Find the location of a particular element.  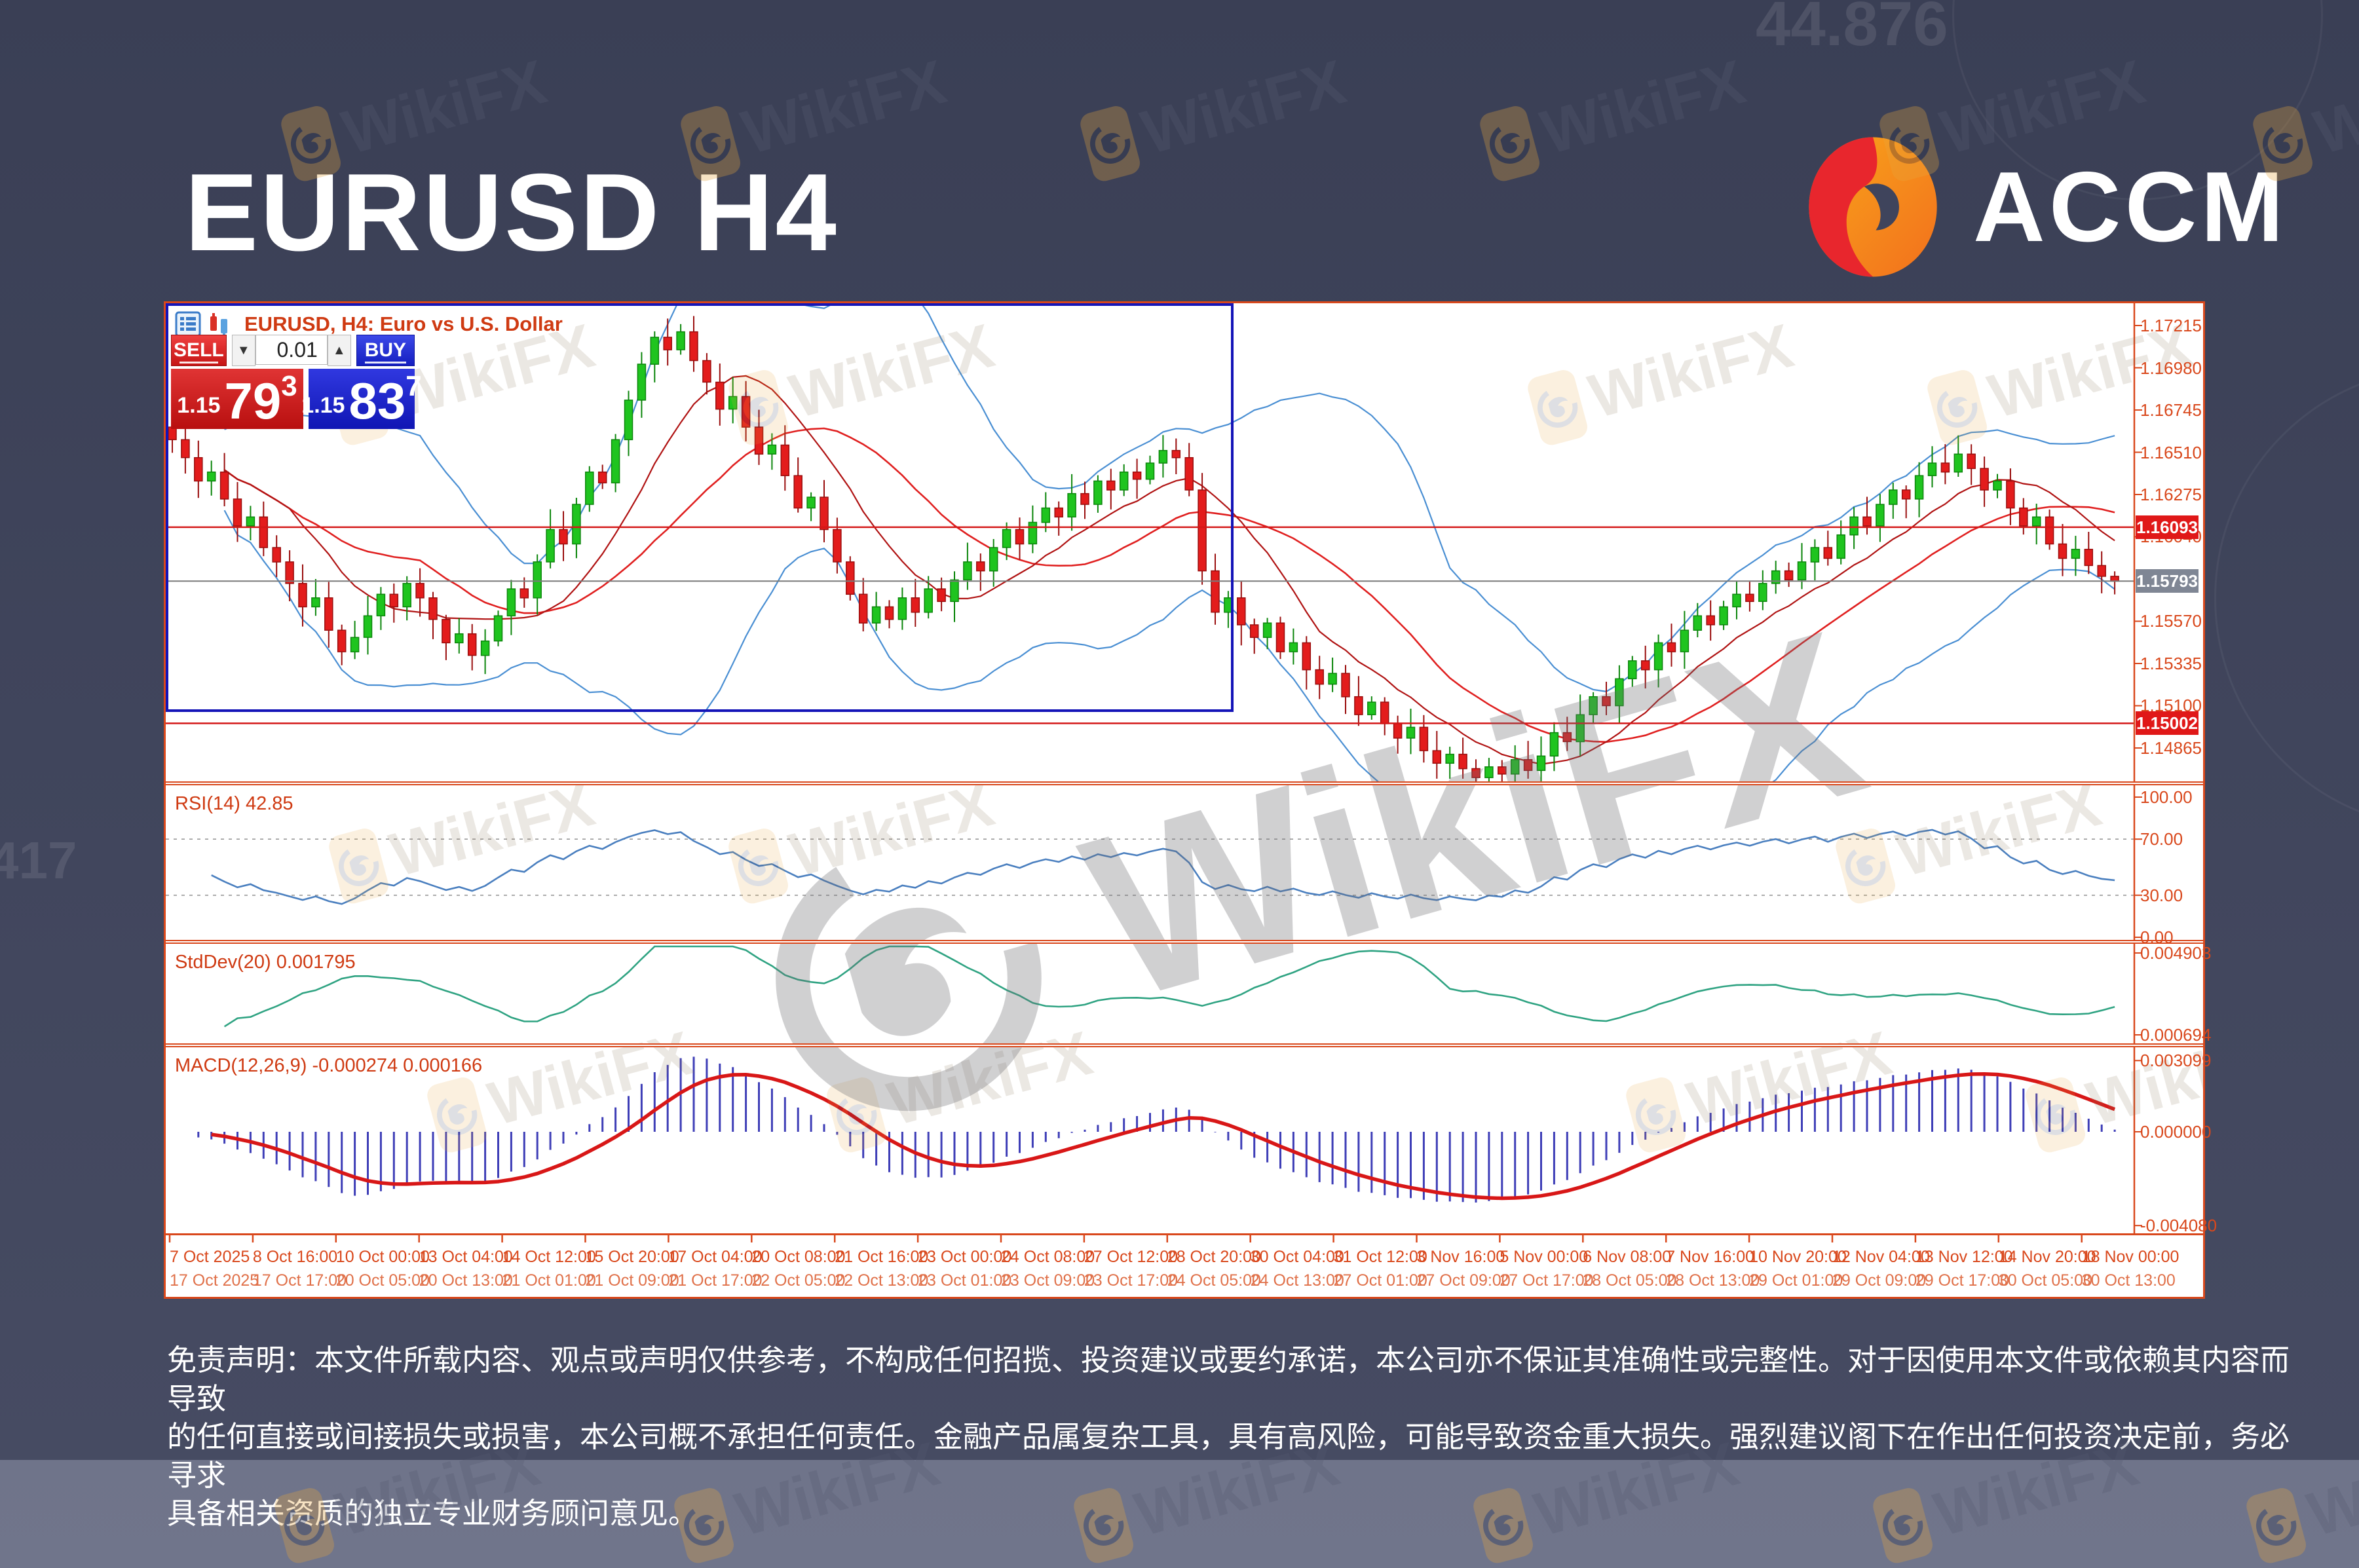

background-circle-decoration is located at coordinates (2286, 598).